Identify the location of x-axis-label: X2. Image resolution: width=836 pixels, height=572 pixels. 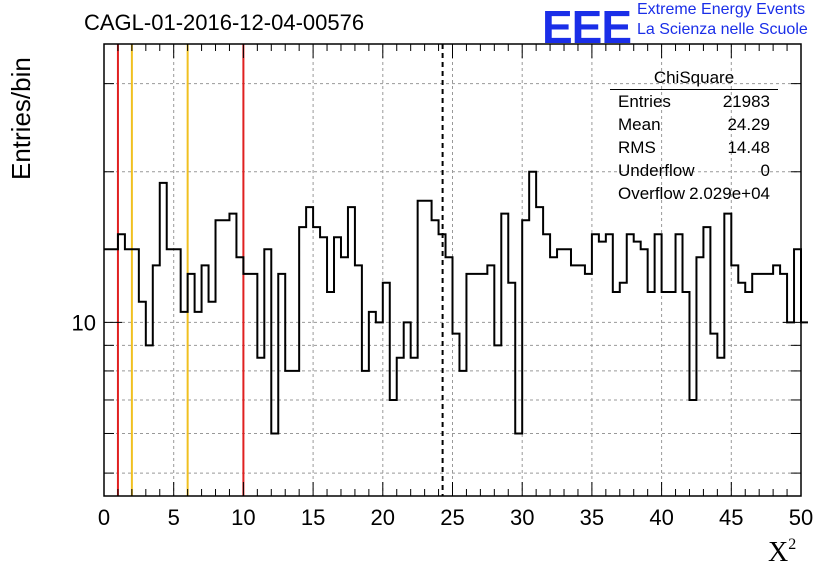
(782, 552).